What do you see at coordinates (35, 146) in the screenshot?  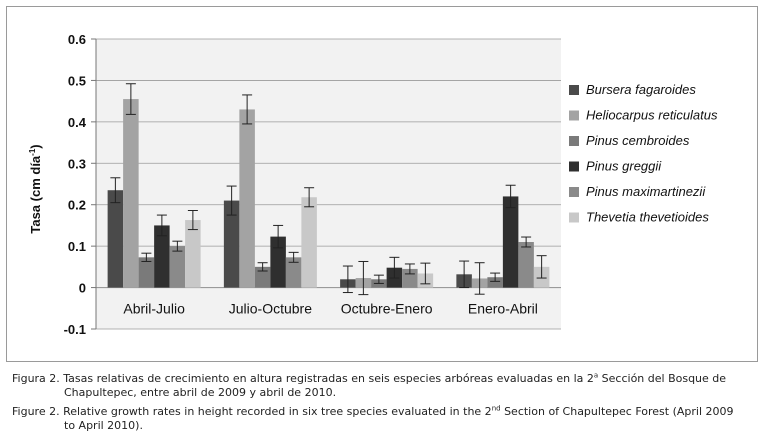 I see `y-axis-title-close: )` at bounding box center [35, 146].